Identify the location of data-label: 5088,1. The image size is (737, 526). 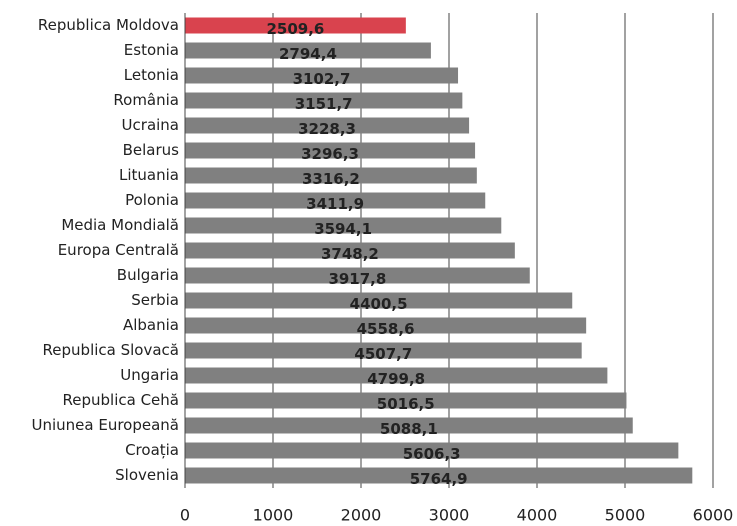
(409, 429).